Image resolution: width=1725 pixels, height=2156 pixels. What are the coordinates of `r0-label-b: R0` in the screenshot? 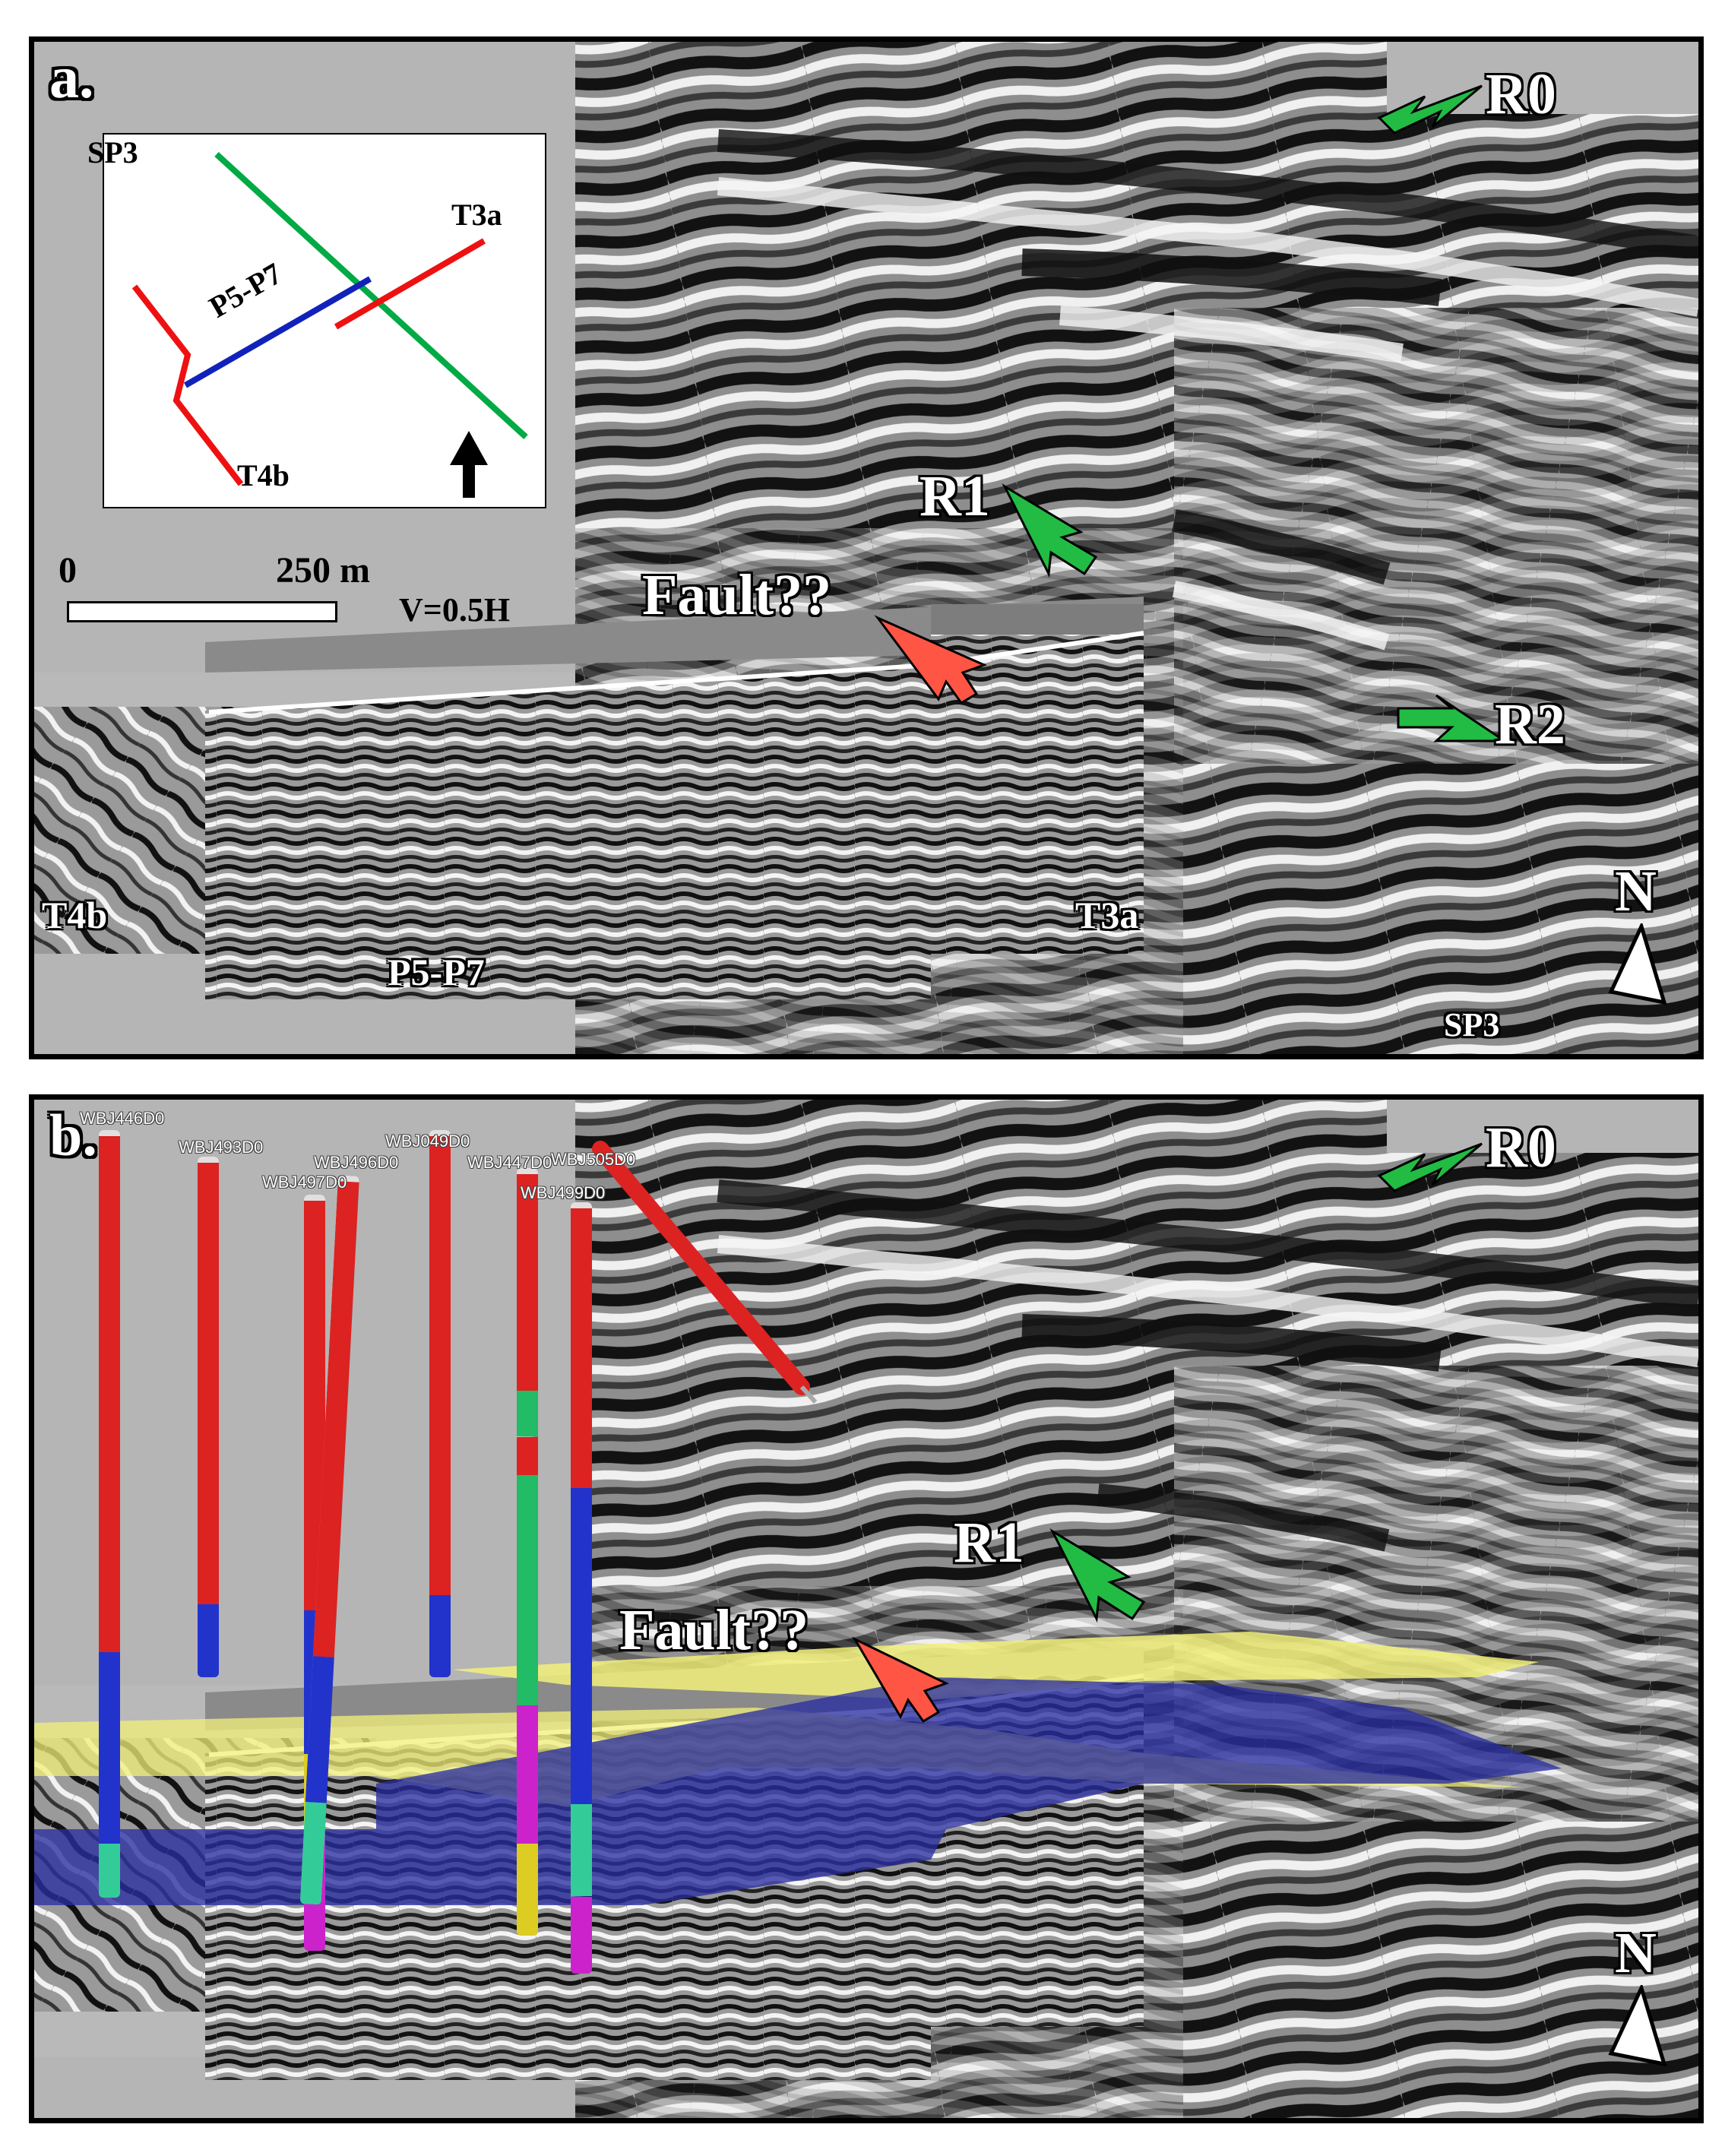 It's located at (1521, 1147).